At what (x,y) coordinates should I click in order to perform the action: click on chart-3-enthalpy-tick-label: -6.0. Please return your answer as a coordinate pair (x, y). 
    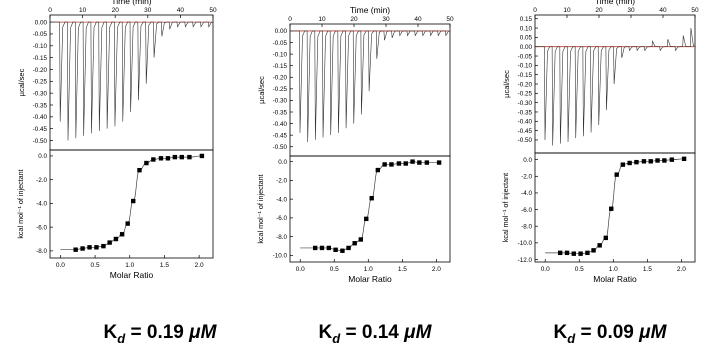
    Looking at the image, I should click on (526, 210).